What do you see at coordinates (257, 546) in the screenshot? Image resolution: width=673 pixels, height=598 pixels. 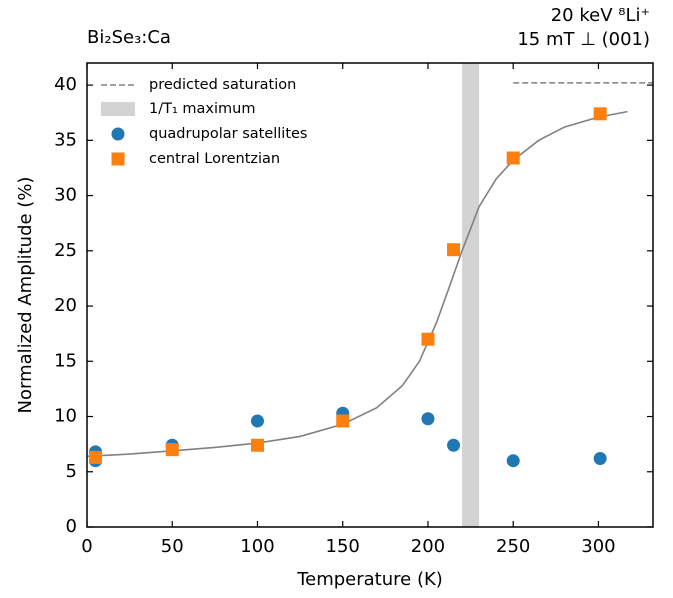 I see `x-tick-label: 100` at bounding box center [257, 546].